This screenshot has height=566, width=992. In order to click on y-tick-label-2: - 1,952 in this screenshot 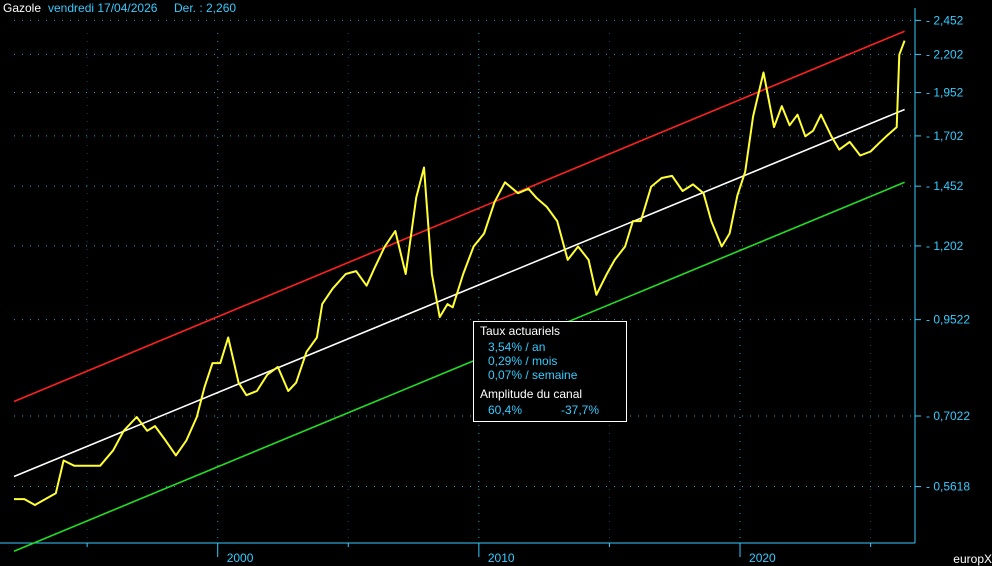, I will do `click(945, 93)`.